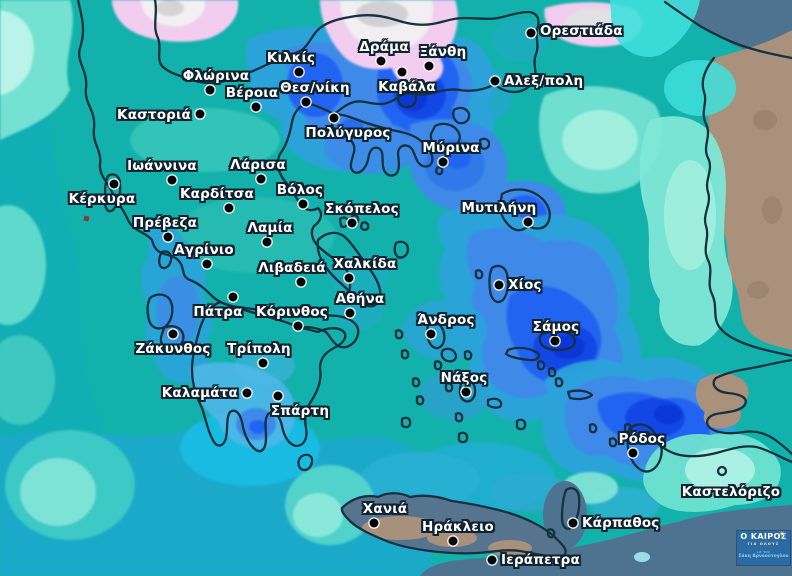 The width and height of the screenshot is (792, 576). I want to click on city-label: Χίος, so click(525, 285).